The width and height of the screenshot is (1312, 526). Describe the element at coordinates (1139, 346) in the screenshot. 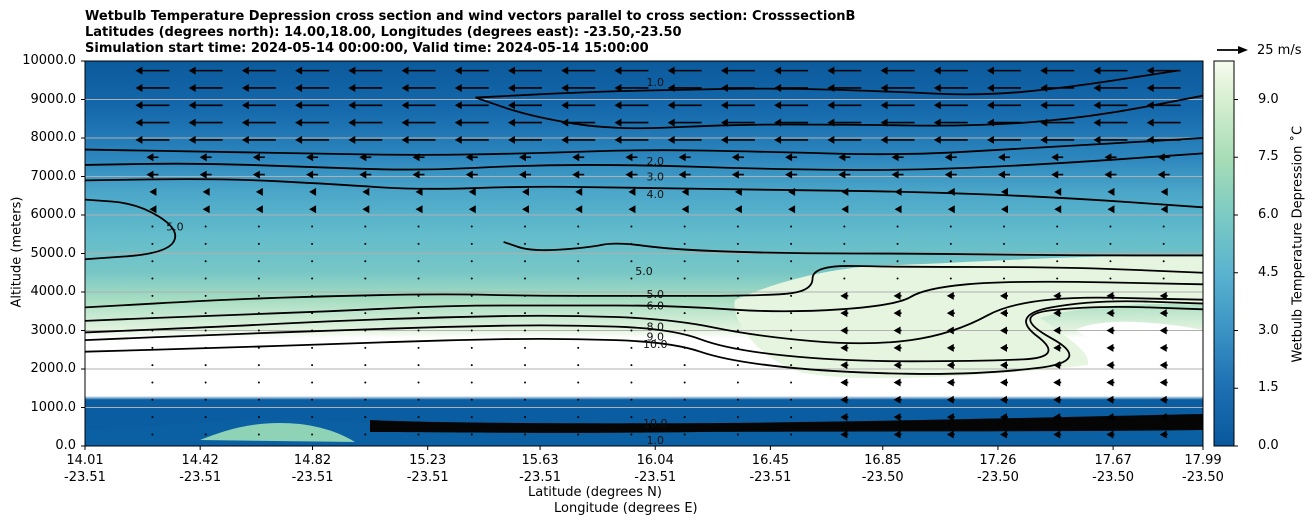

I see `contour-fill-white-tongue` at that location.